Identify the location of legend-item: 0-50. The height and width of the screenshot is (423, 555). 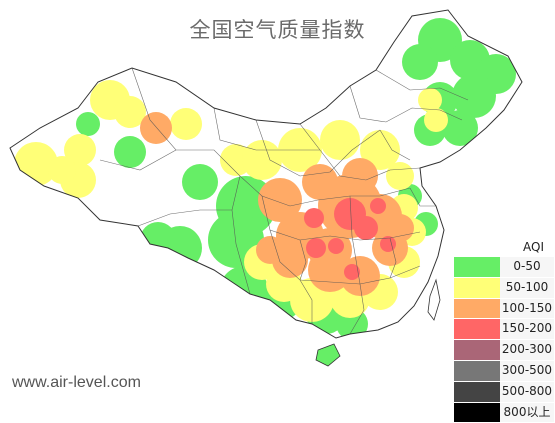
(504, 267).